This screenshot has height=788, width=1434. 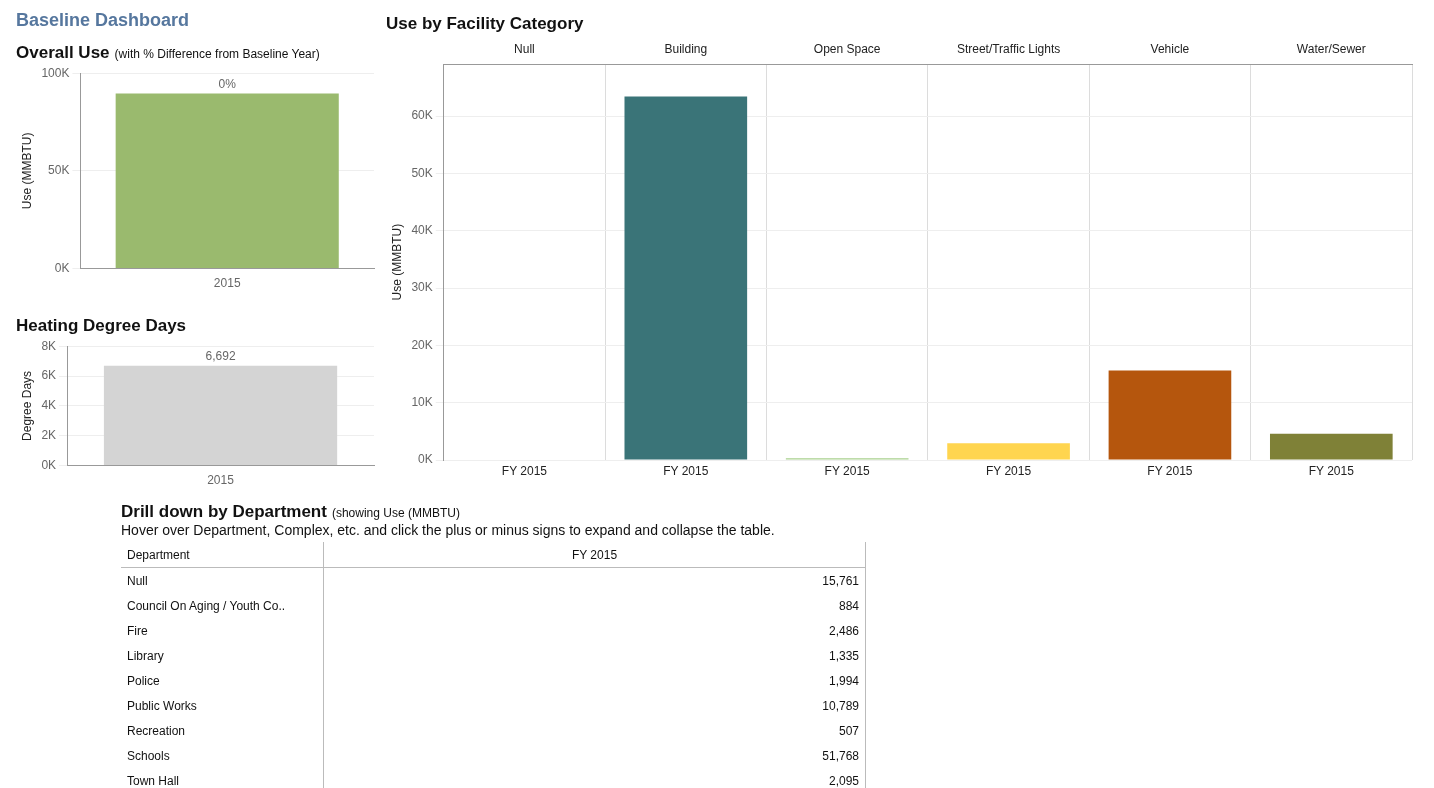 I want to click on category-label: Recreation, so click(x=222, y=730).